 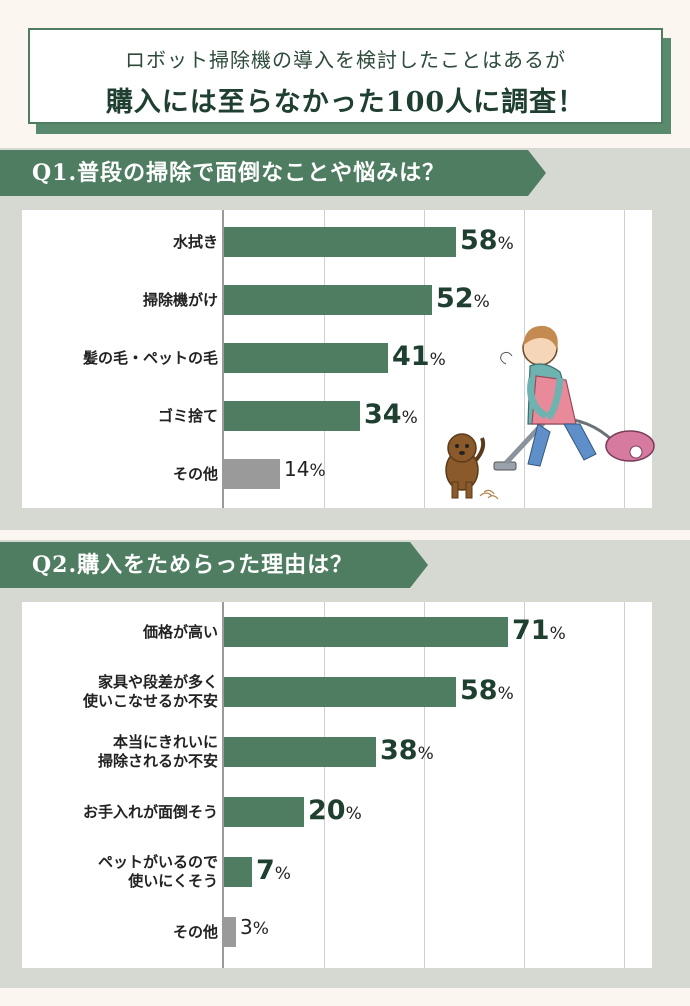 What do you see at coordinates (531, 630) in the screenshot?
I see `value-number: 71` at bounding box center [531, 630].